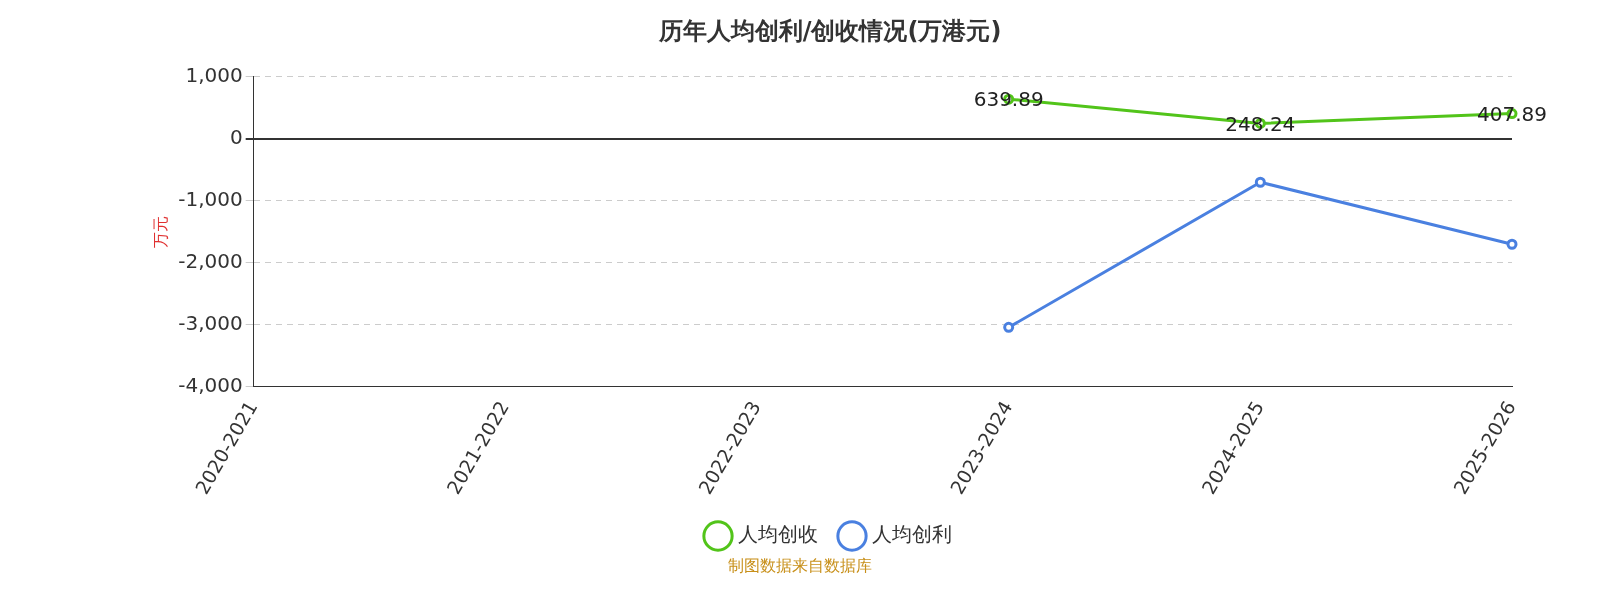 Image resolution: width=1600 pixels, height=600 pixels. Describe the element at coordinates (778, 534) in the screenshot. I see `legend-label: 人均创收` at that location.